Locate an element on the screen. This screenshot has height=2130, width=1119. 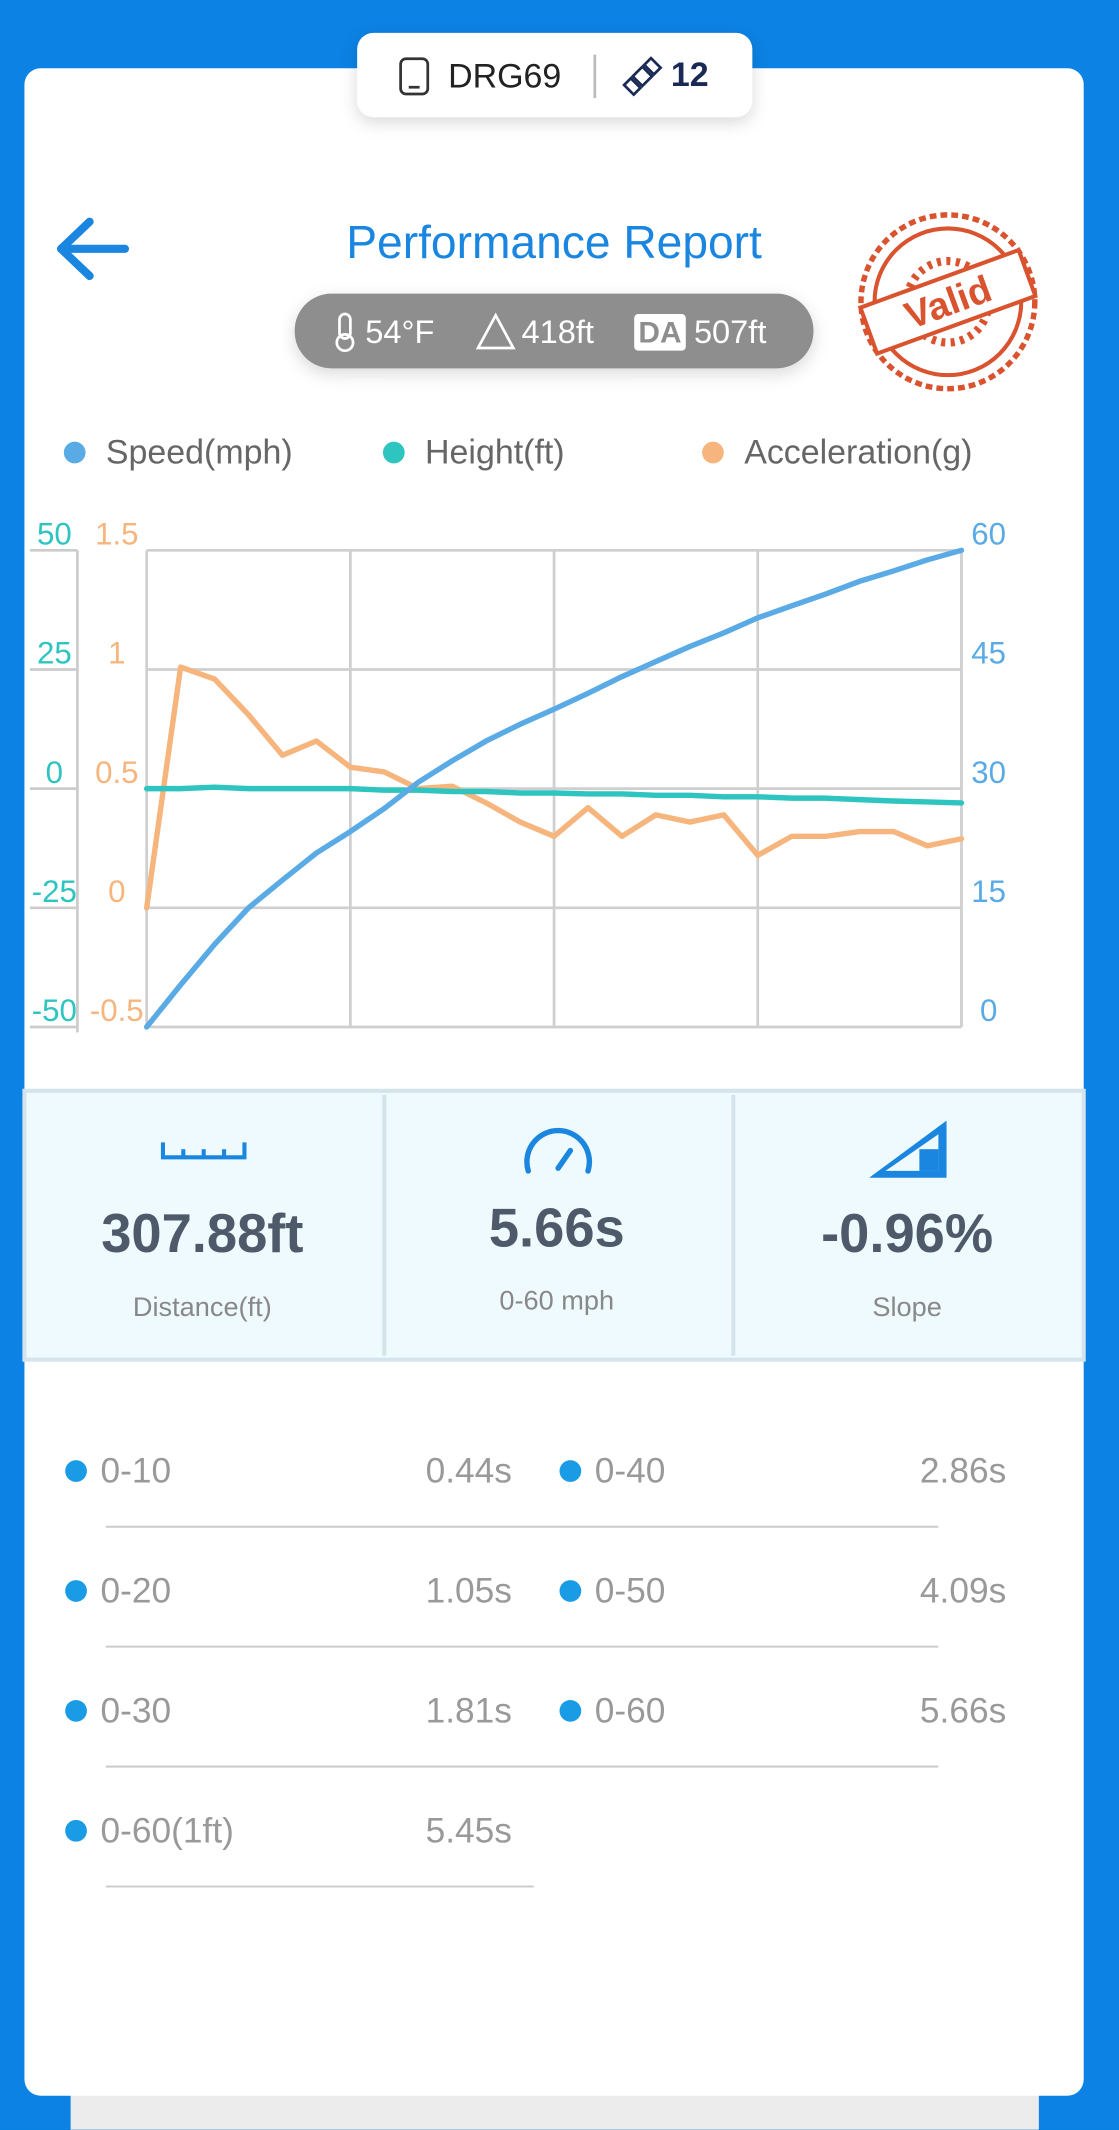
stat-label: Slope is located at coordinates (906, 1306).